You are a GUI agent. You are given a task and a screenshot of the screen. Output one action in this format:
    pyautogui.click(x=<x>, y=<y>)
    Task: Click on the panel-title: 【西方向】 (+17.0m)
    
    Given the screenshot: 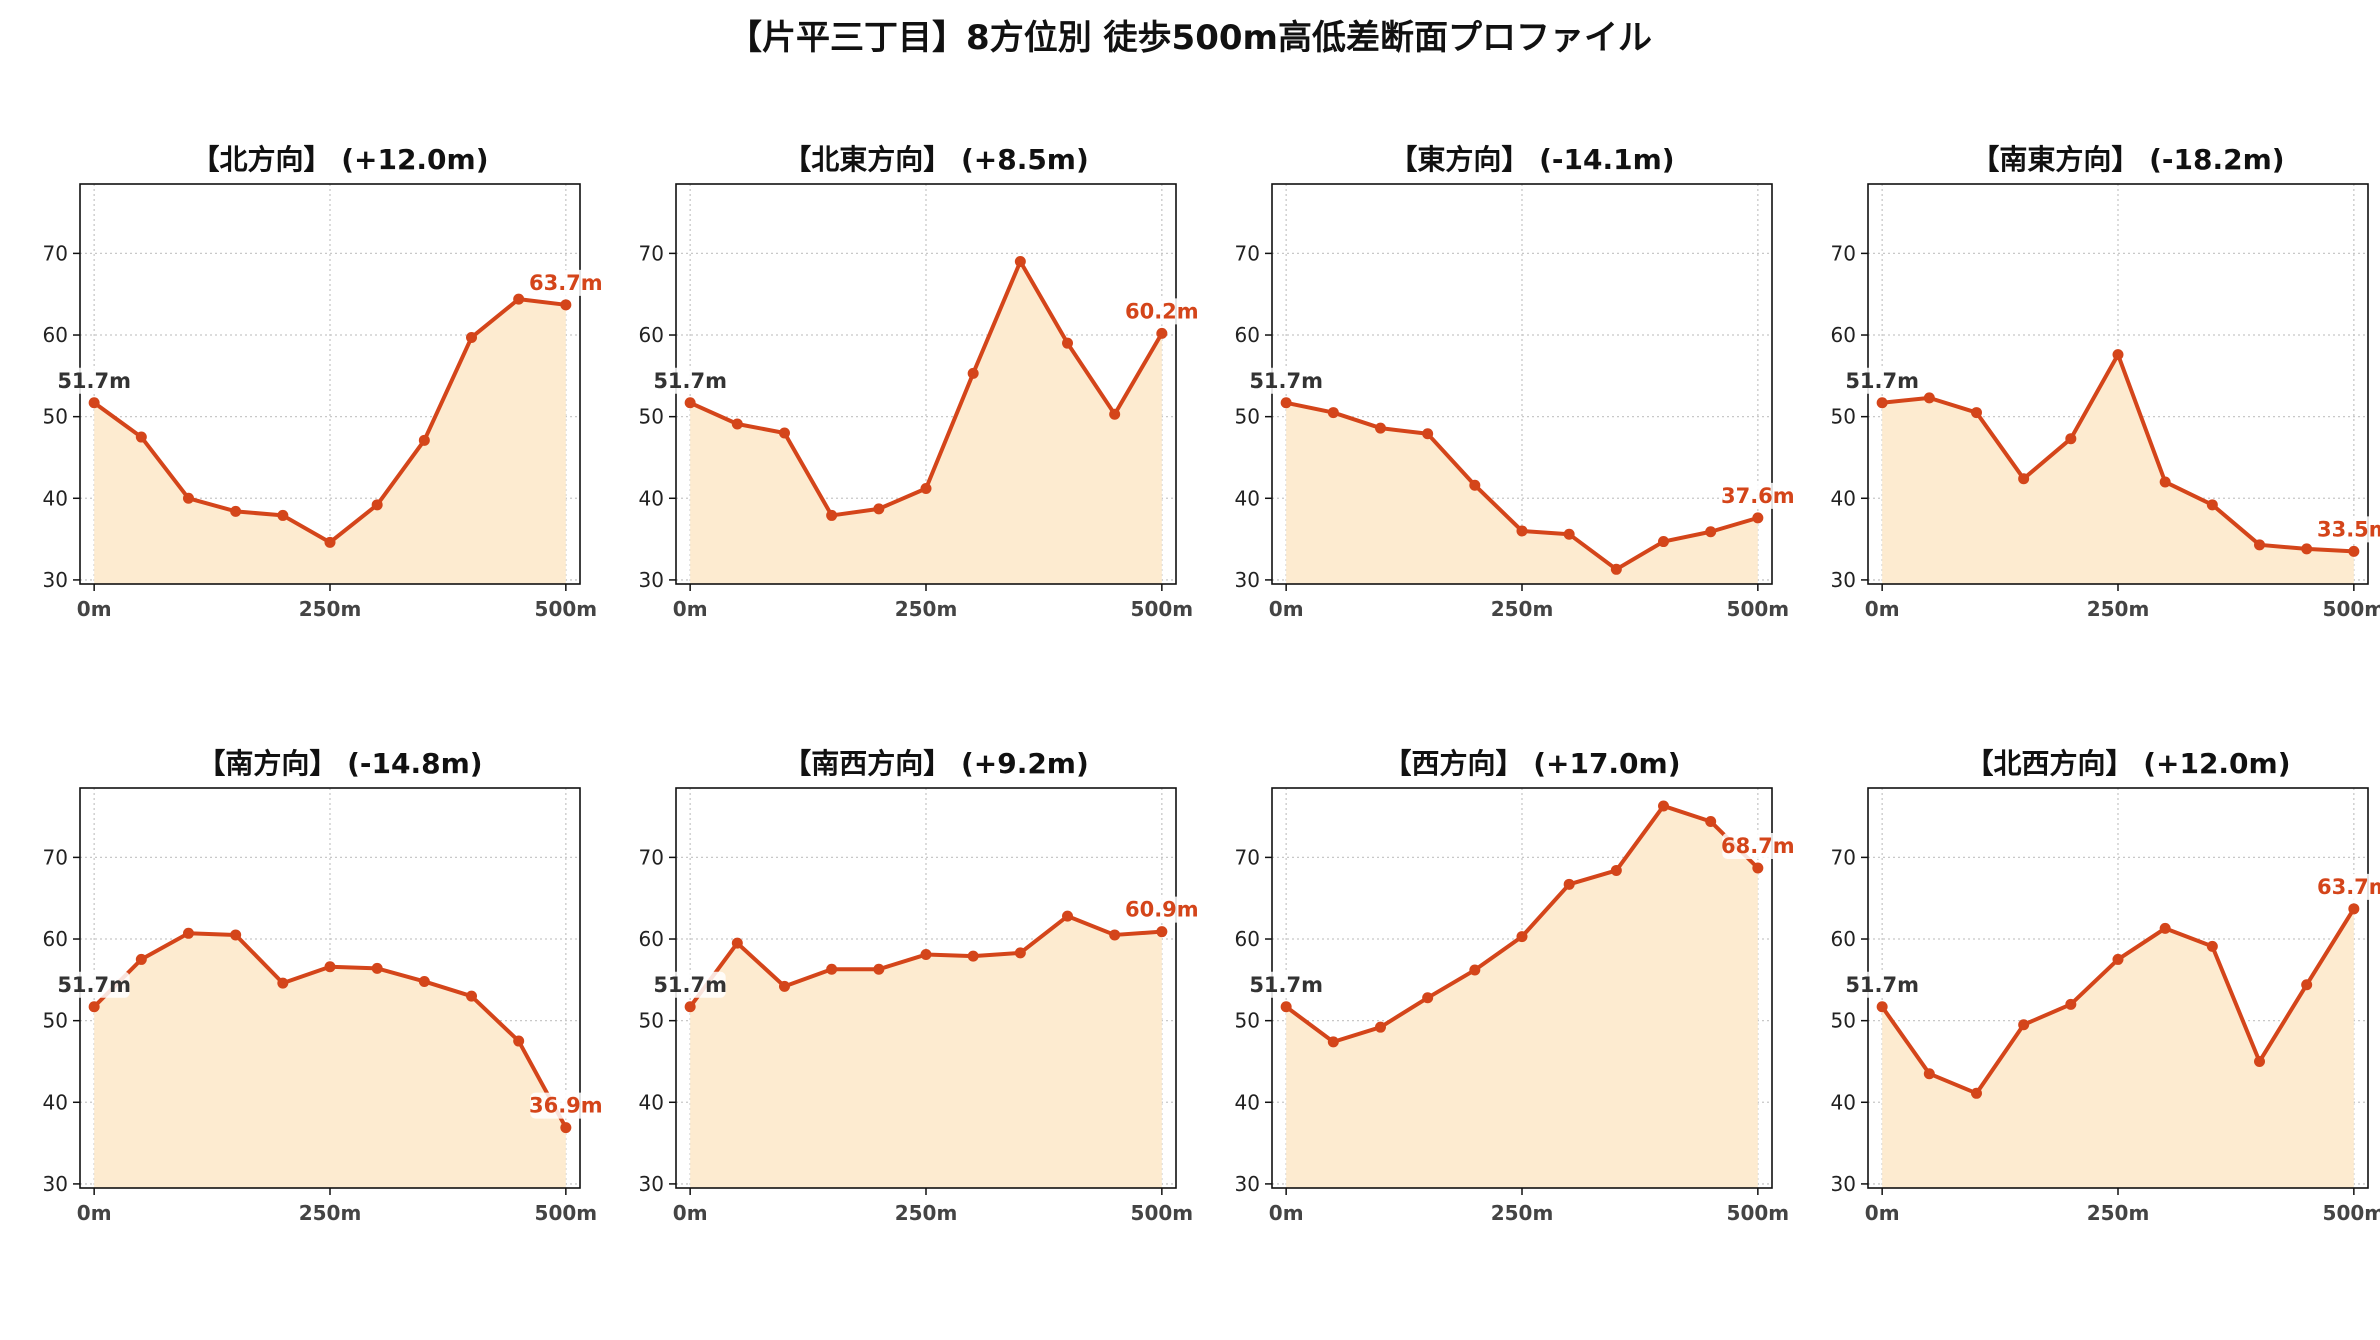 What is the action you would take?
    pyautogui.click(x=1532, y=763)
    